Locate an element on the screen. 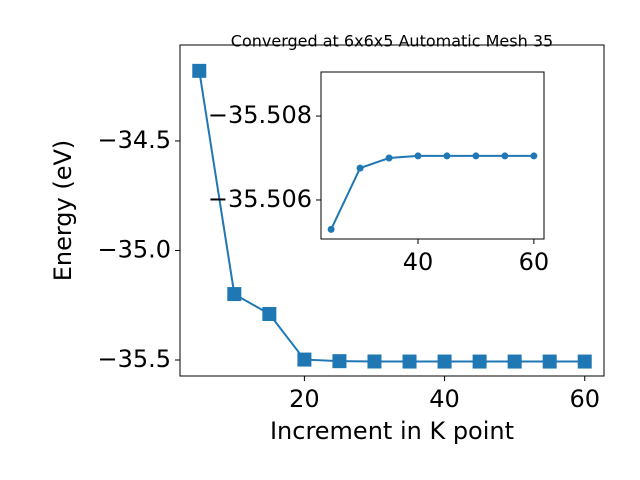 Image resolution: width=640 pixels, height=480 pixels. y-tick-label: −35.0 is located at coordinates (134, 249).